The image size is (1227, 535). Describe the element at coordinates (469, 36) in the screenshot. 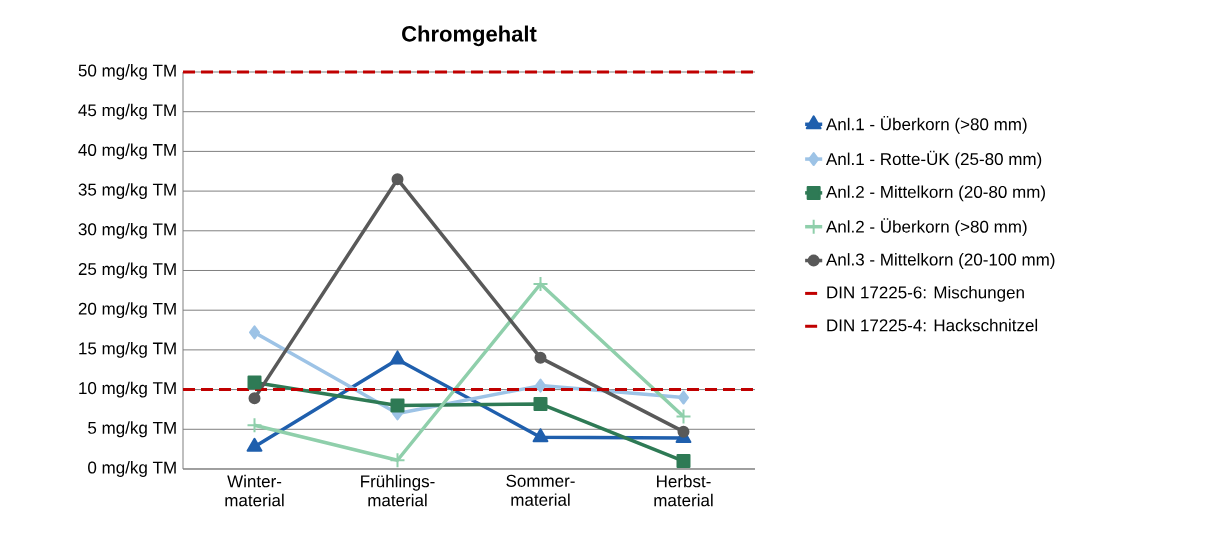

I see `chart-title: Chromgehalt` at that location.